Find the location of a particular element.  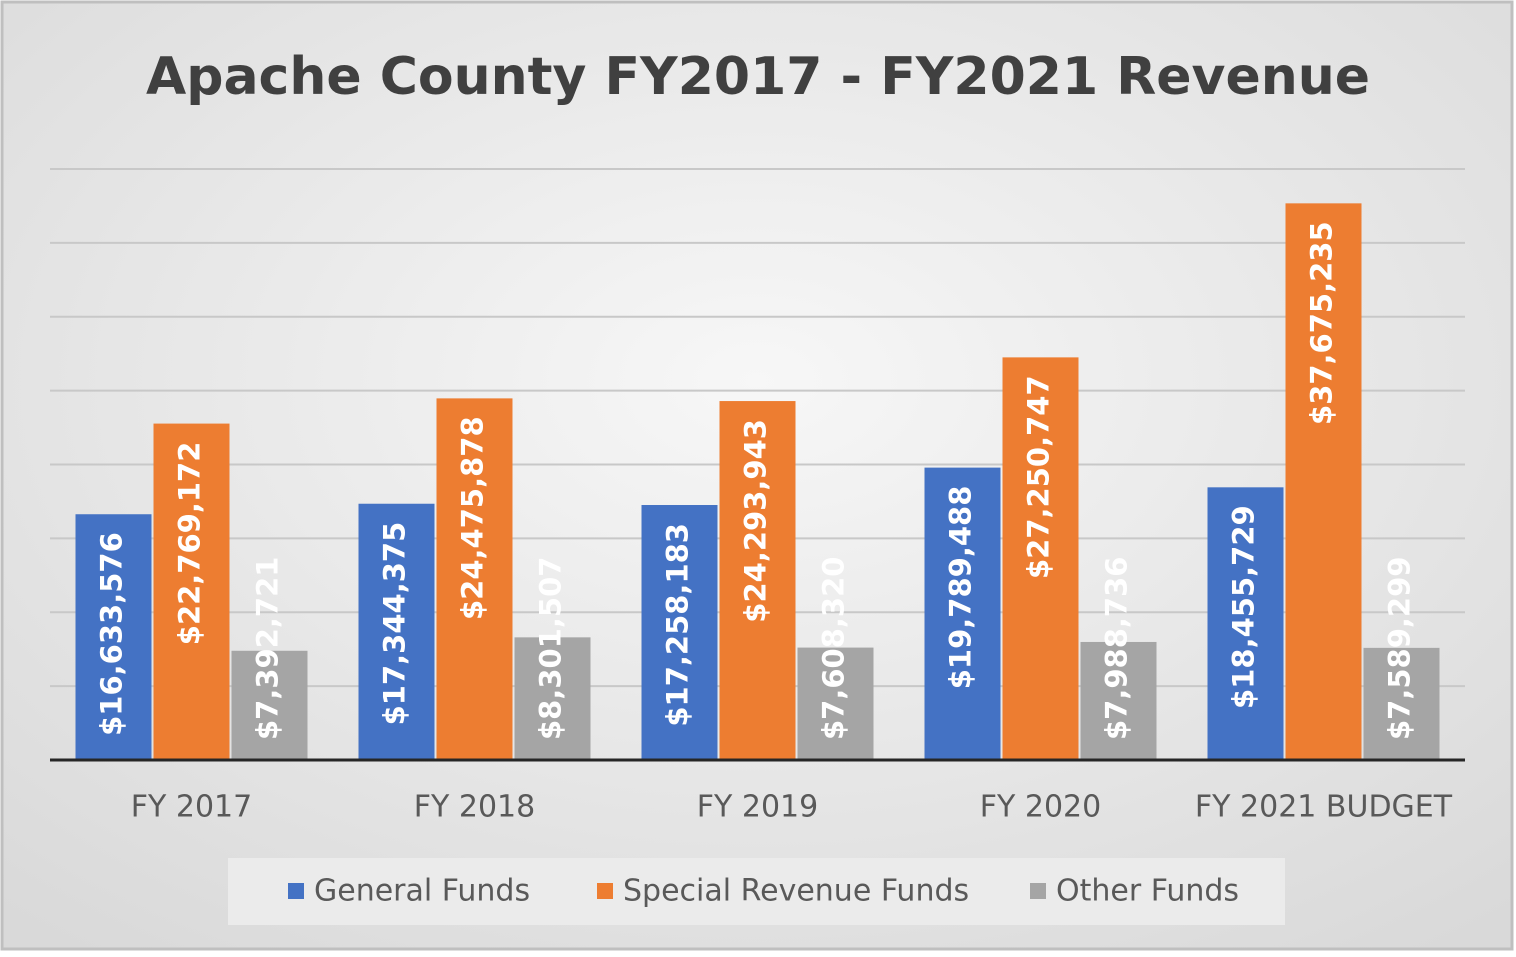

data-label: $8,301,507 is located at coordinates (551, 648).